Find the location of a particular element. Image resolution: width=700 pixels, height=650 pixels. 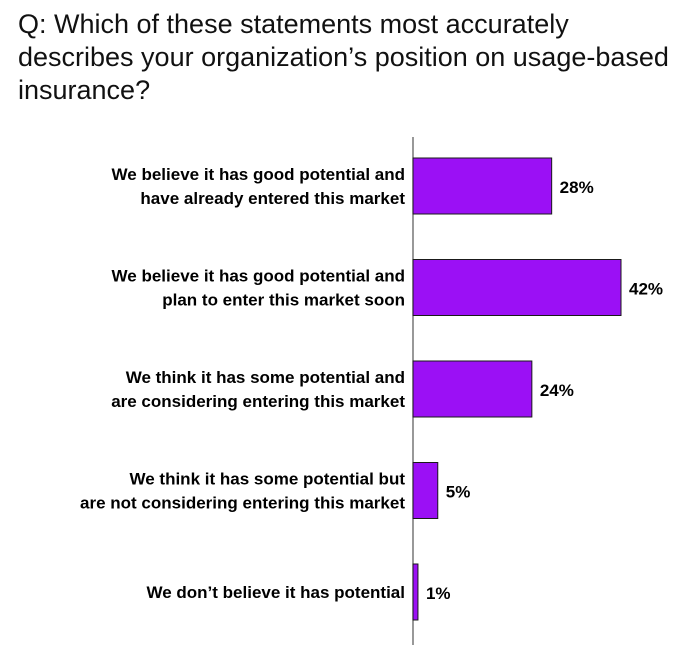

category-label-5: We don’t believe it has potential is located at coordinates (275, 592).